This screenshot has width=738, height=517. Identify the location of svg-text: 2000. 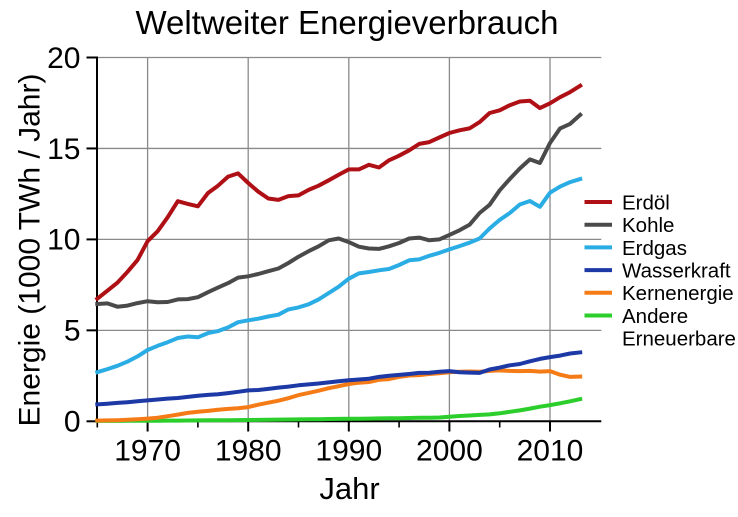
(449, 451).